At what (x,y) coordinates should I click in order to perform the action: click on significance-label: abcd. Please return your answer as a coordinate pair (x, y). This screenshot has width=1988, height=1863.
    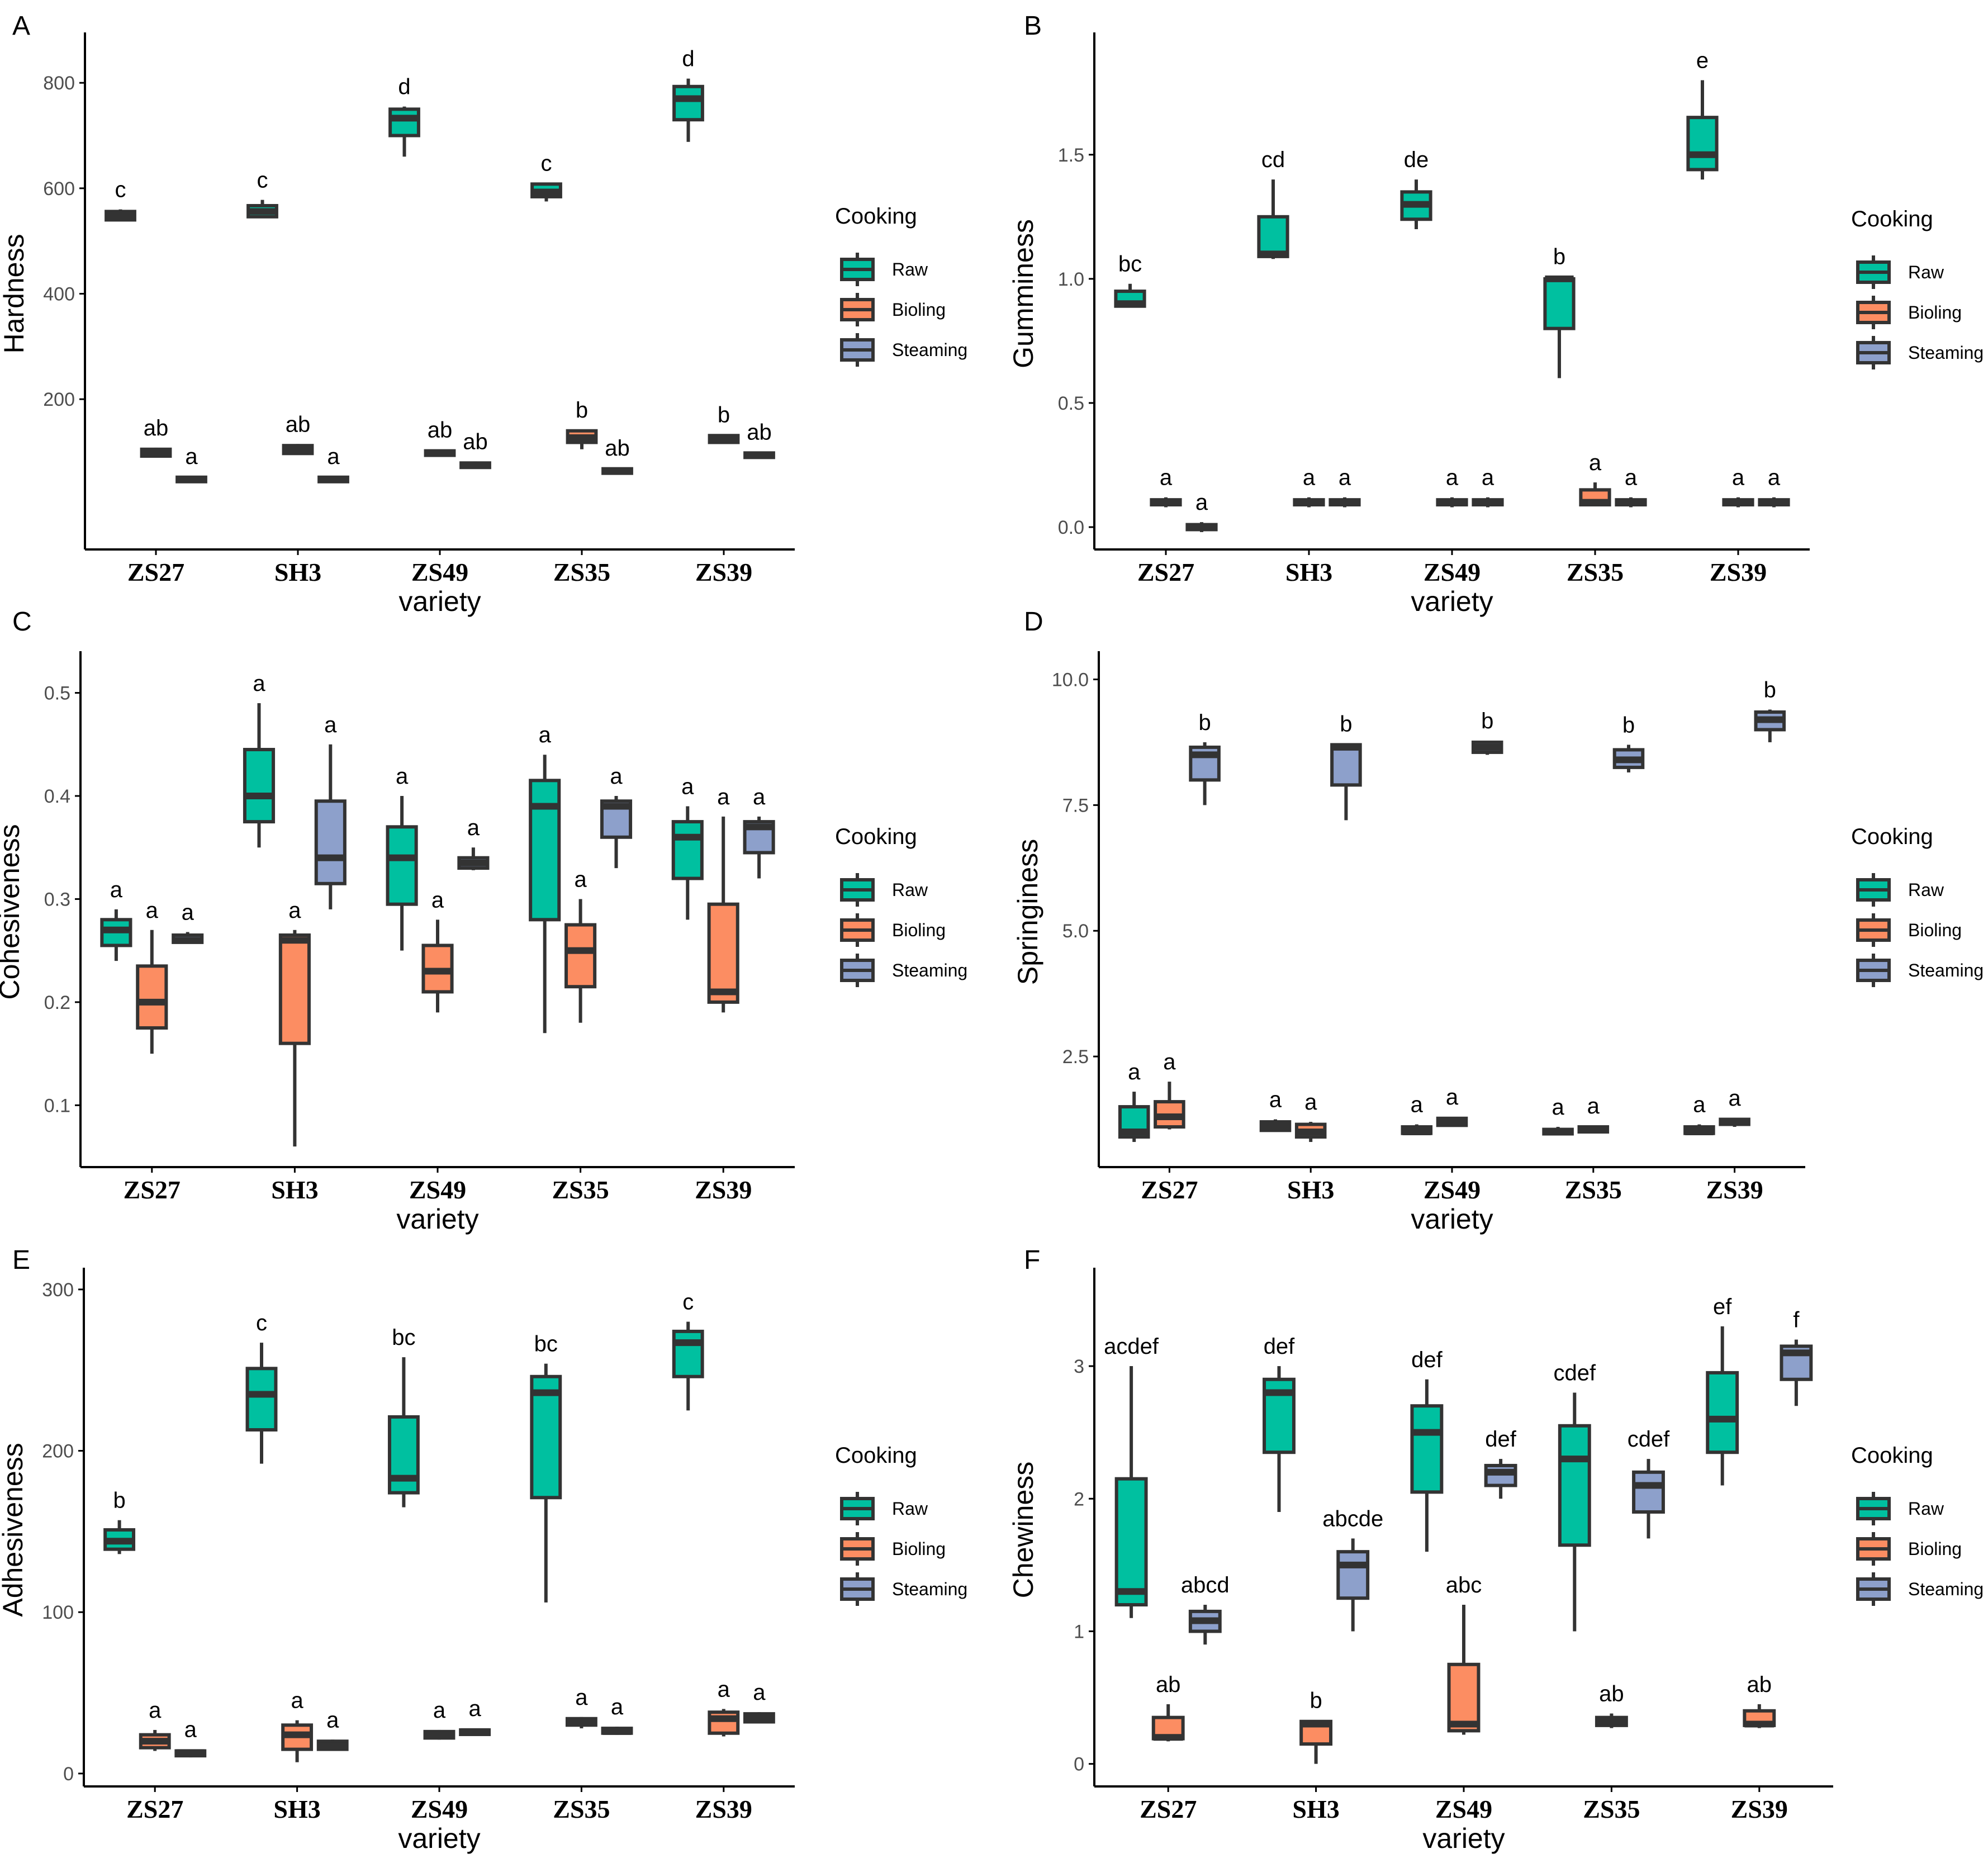
    Looking at the image, I should click on (1205, 1585).